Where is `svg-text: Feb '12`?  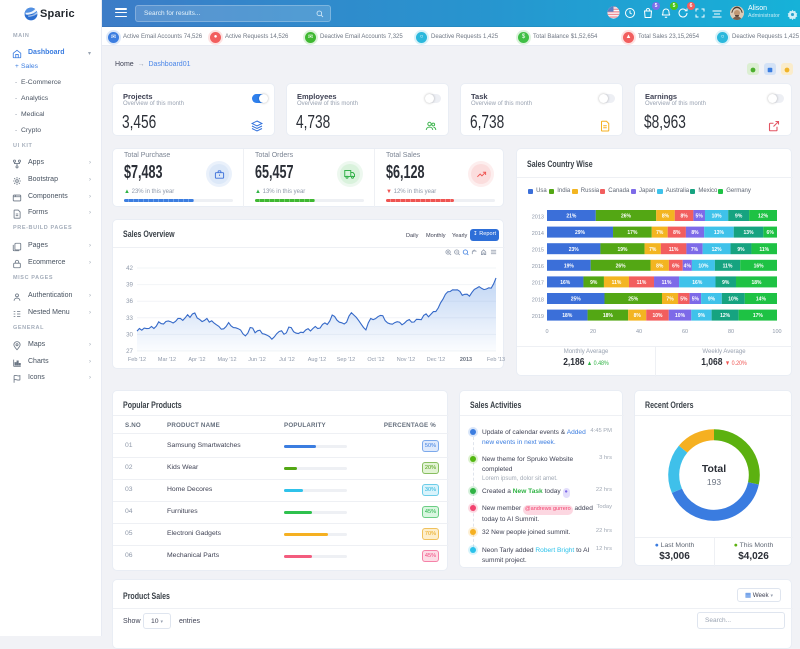 svg-text: Feb '12 is located at coordinates (137, 360).